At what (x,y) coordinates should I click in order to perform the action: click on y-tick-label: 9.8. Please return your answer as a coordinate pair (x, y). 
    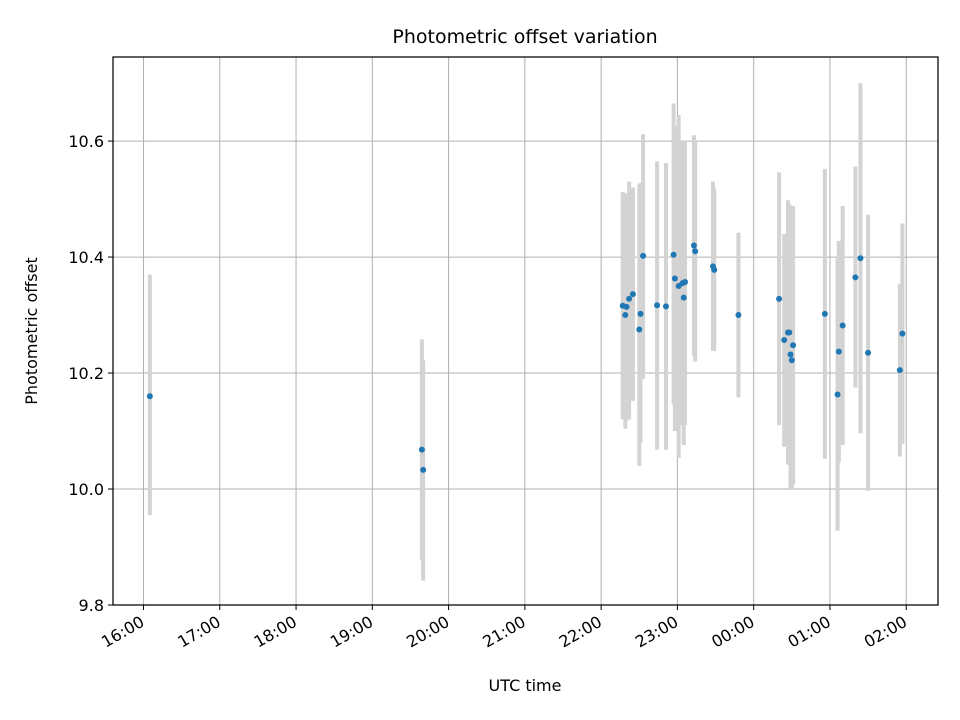
    Looking at the image, I should click on (91, 605).